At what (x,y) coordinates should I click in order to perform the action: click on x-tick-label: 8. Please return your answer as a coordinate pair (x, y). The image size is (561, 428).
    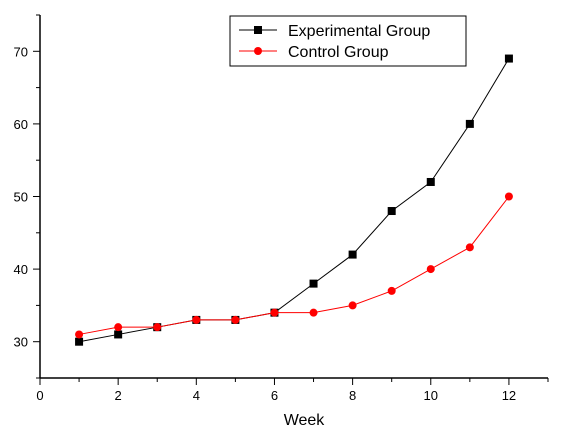
    Looking at the image, I should click on (352, 395).